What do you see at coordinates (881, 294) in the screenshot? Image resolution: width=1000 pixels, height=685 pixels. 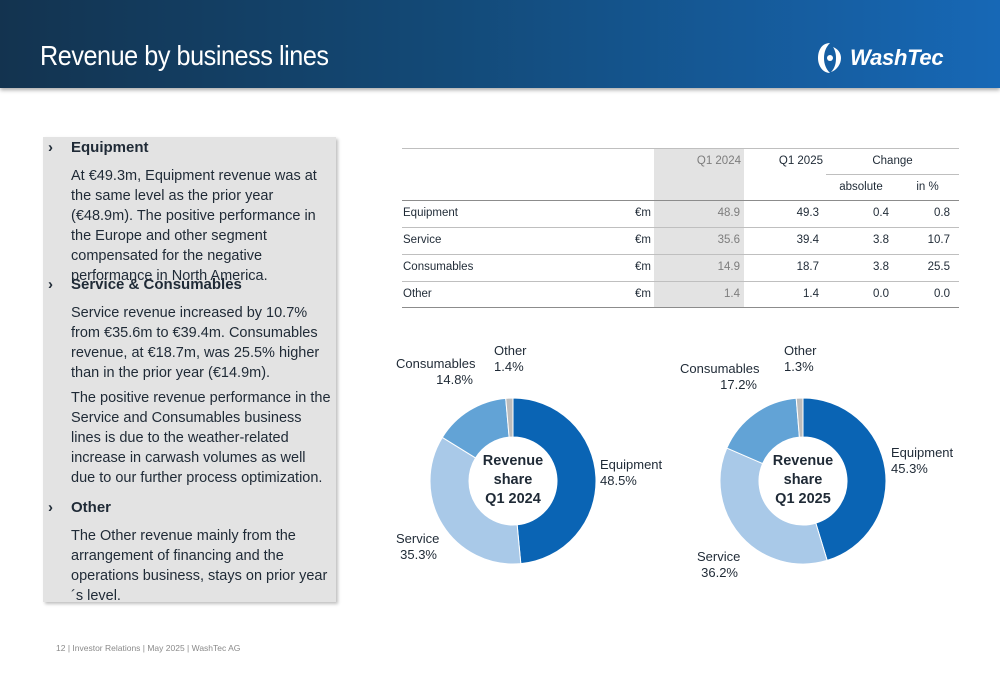 I see `cell-absolute: 0.0` at bounding box center [881, 294].